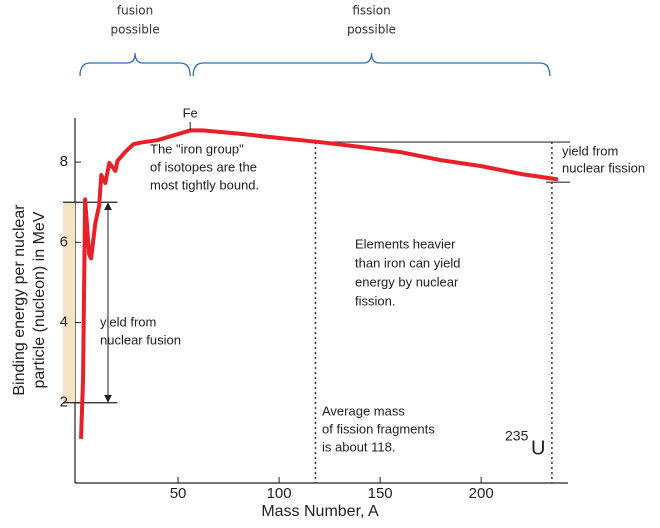 Image resolution: width=660 pixels, height=528 pixels. What do you see at coordinates (590, 150) in the screenshot?
I see `fission-yield-label: yield from` at bounding box center [590, 150].